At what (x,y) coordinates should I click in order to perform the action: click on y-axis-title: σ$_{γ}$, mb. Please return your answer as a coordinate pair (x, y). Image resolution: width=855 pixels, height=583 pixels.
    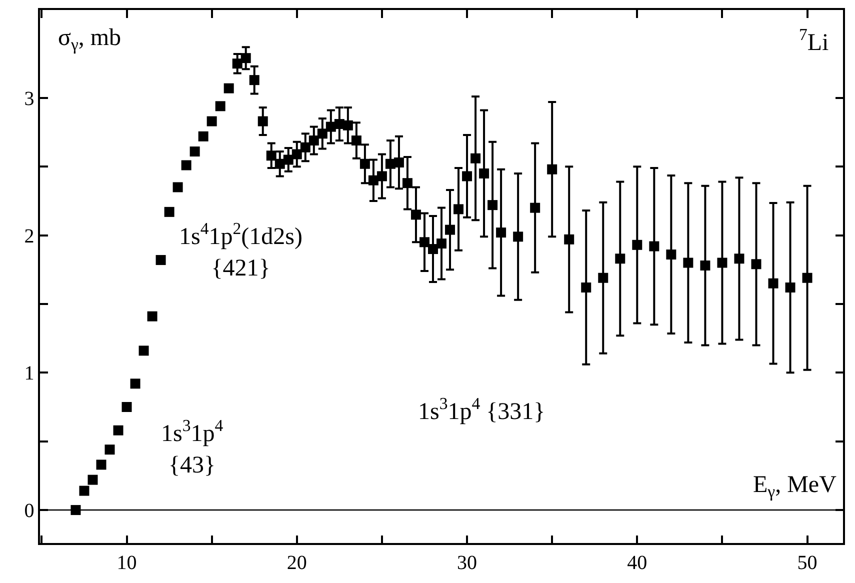
    Looking at the image, I should click on (90, 39).